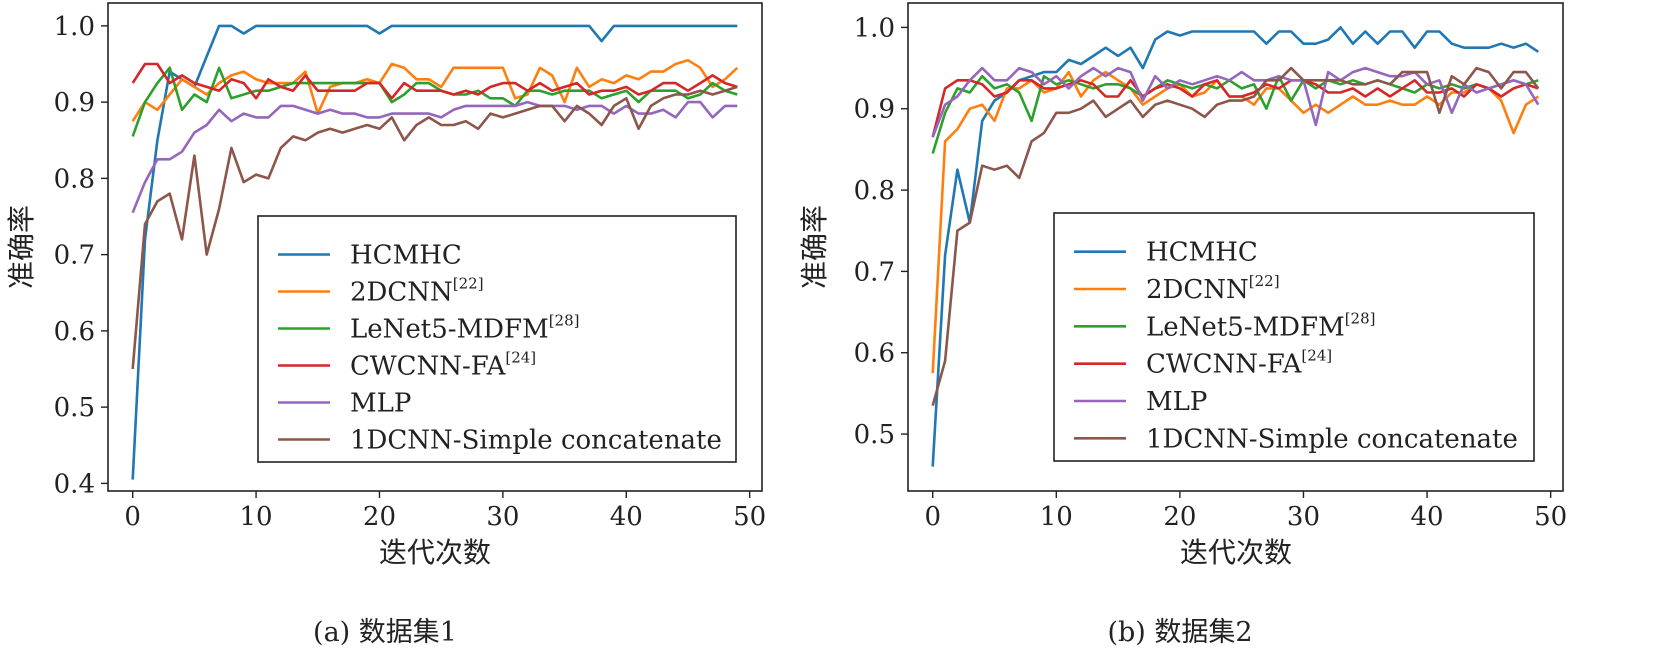 The height and width of the screenshot is (655, 1659). Describe the element at coordinates (1179, 632) in the screenshot. I see `panel-caption: (b) 数据集2` at that location.